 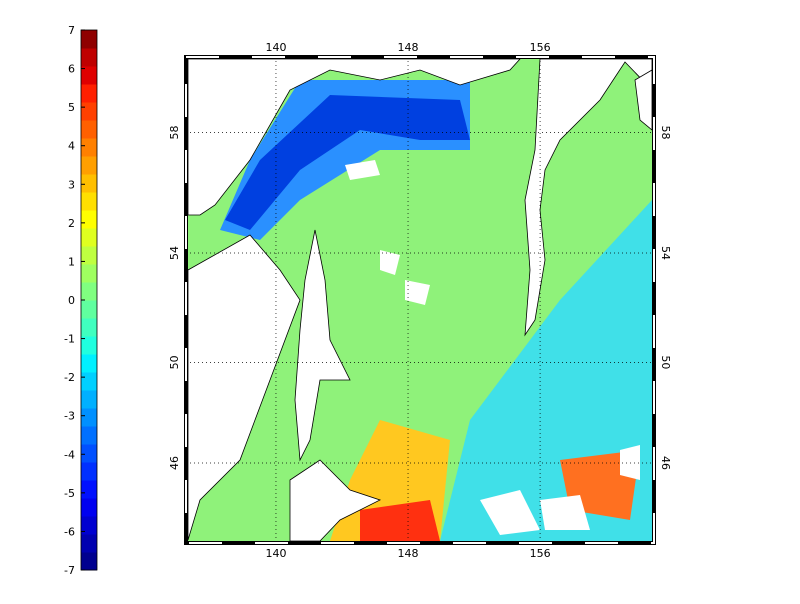 I want to click on colorbar-tick-label: 1, so click(x=71, y=261).